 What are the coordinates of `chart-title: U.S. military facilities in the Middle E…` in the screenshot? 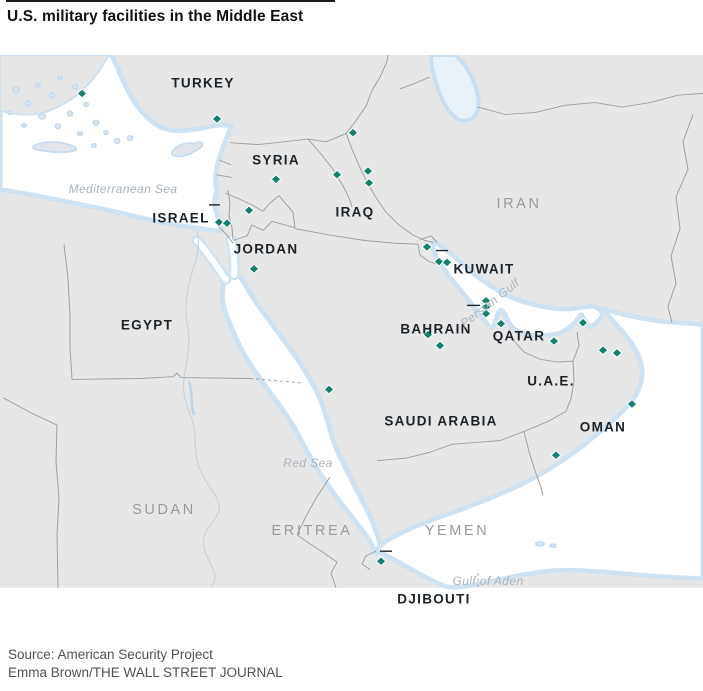 It's located at (155, 16).